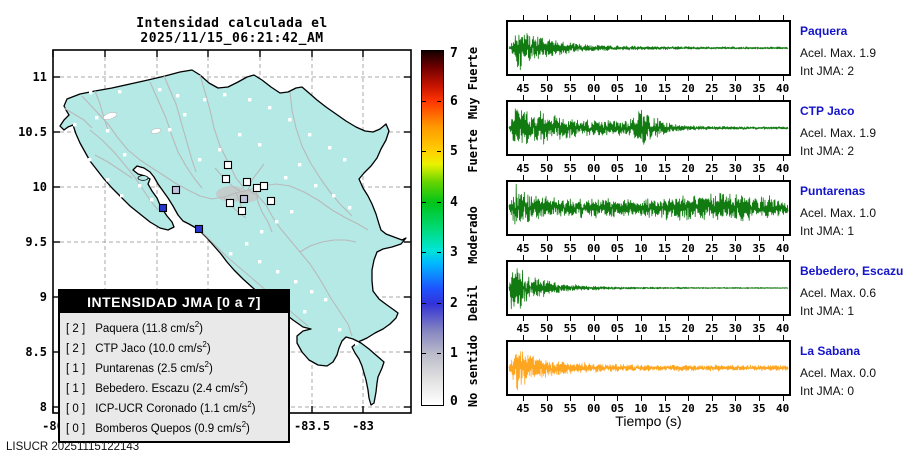  What do you see at coordinates (73, 447) in the screenshot?
I see `watermark: LISUCR 20251115122143` at bounding box center [73, 447].